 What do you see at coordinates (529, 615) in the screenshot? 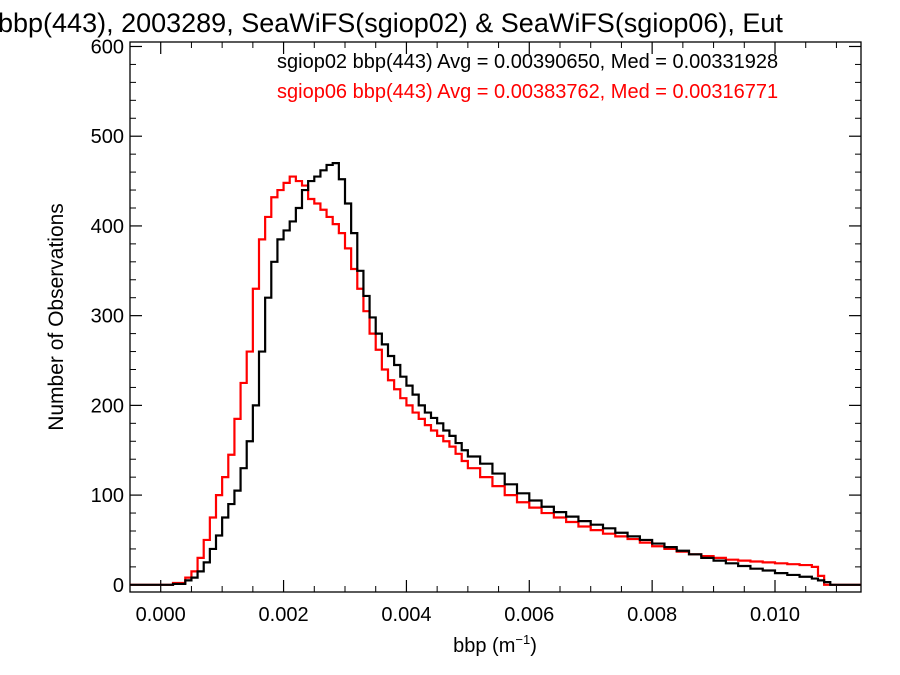
I see `x-tick-label: 0.006` at bounding box center [529, 615].